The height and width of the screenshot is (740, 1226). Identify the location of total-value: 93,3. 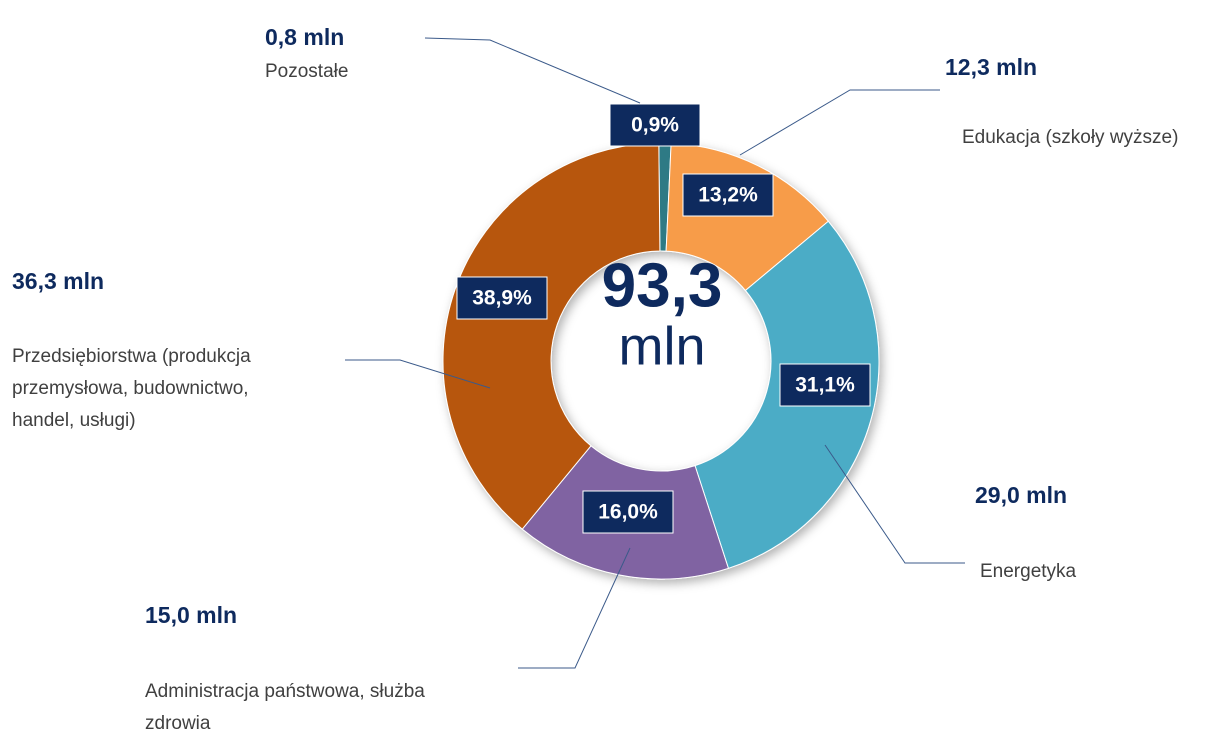
(662, 285).